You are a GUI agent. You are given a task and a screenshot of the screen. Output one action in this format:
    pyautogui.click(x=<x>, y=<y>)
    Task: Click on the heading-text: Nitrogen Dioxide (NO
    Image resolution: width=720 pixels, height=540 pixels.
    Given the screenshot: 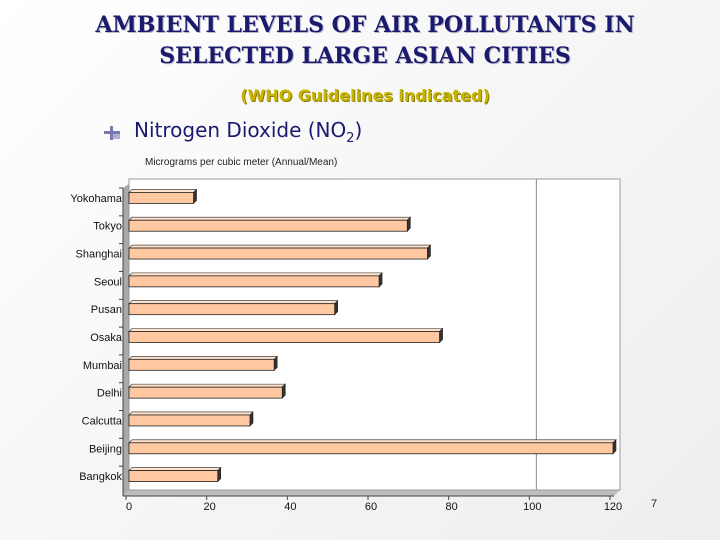 What is the action you would take?
    pyautogui.click(x=240, y=130)
    